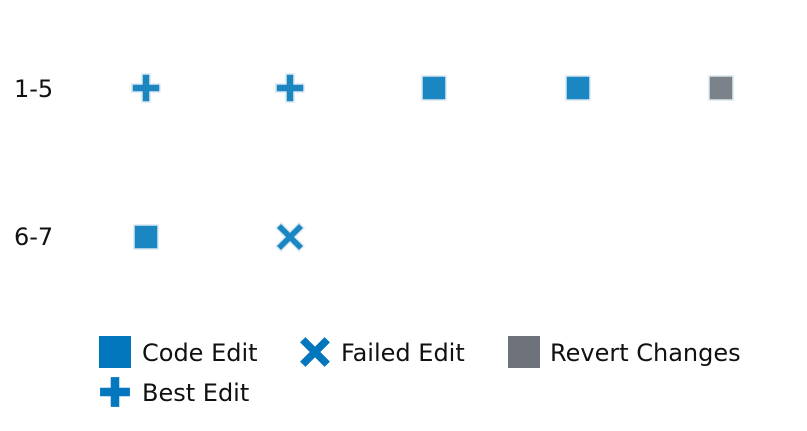  What do you see at coordinates (115, 392) in the screenshot?
I see `plus-icon` at bounding box center [115, 392].